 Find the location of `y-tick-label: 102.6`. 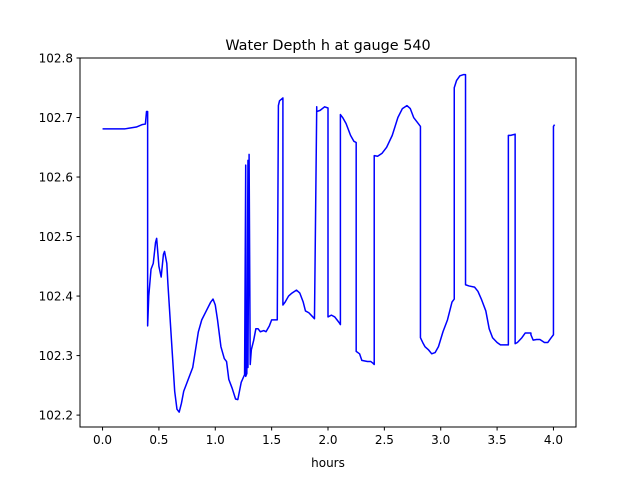

y-tick-label: 102.6 is located at coordinates (56, 177).